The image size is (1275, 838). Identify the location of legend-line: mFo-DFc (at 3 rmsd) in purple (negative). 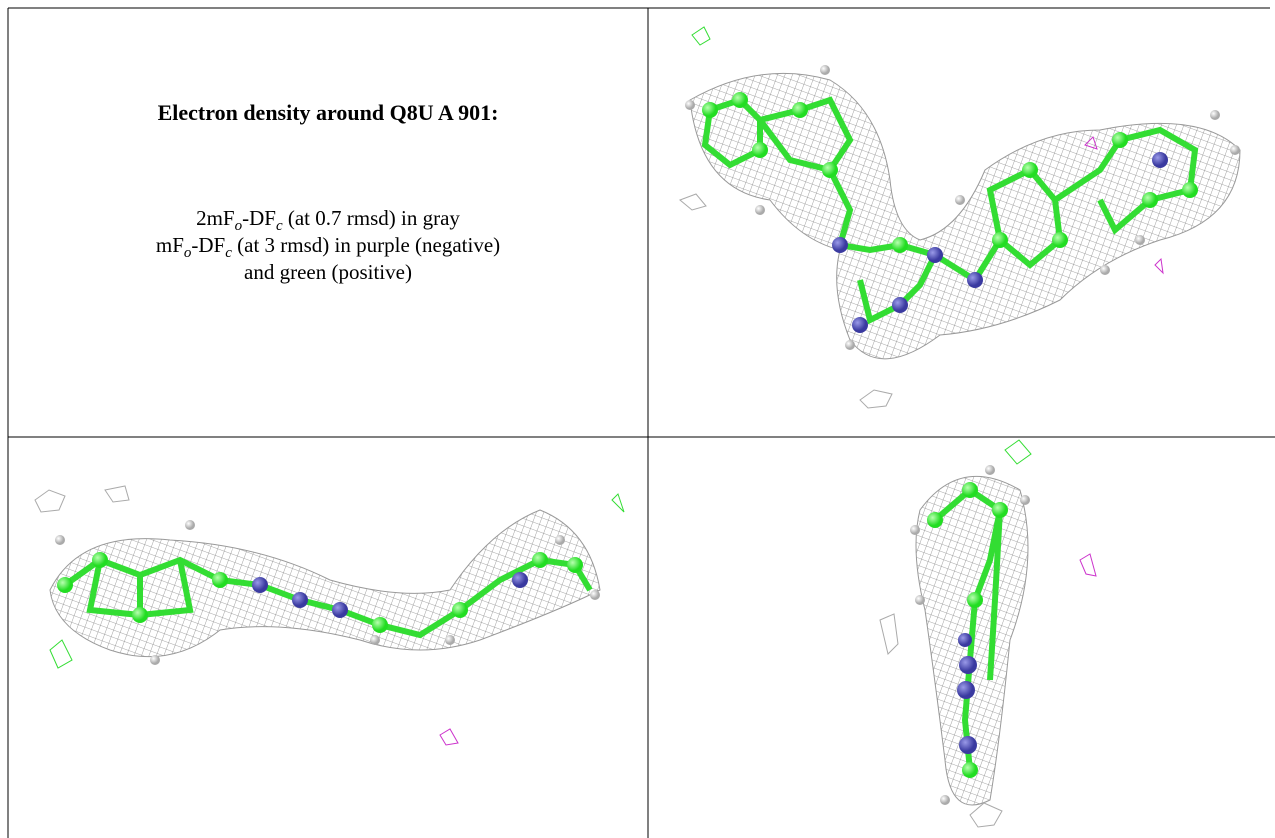
(328, 247).